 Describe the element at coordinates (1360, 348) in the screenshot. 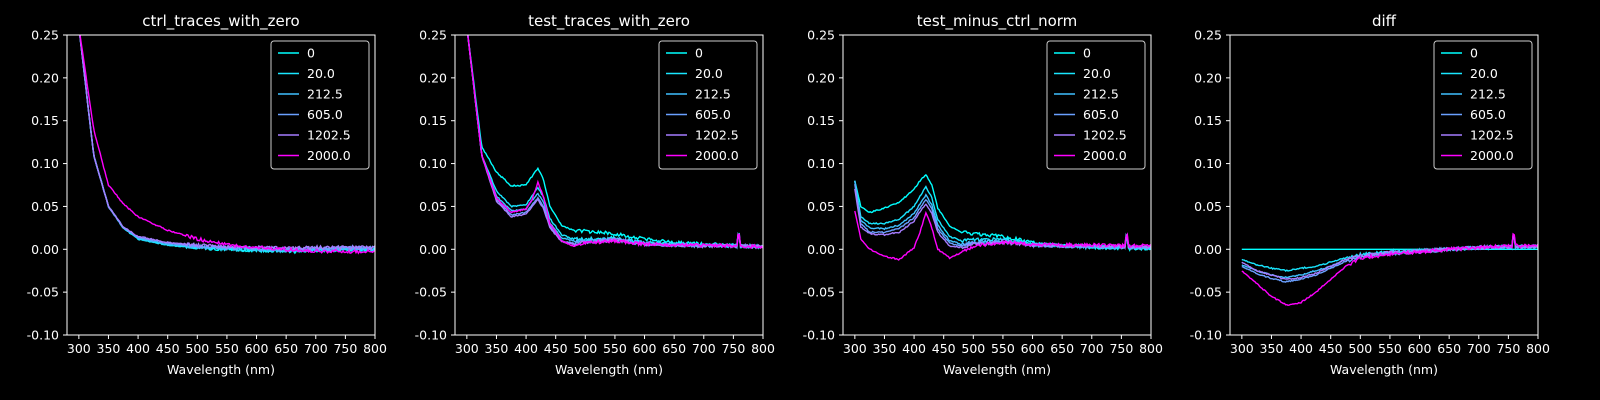

I see `x-tick-label: 500` at that location.